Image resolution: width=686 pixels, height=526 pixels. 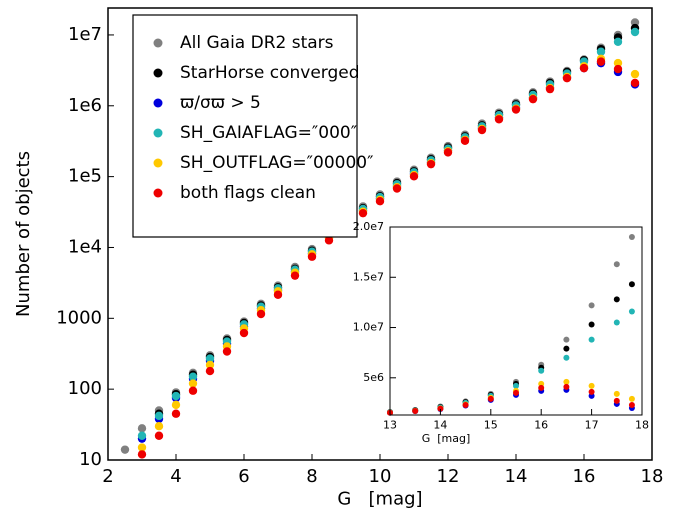 What do you see at coordinates (257, 43) in the screenshot?
I see `legend-label: All Gaia DR2 stars` at bounding box center [257, 43].